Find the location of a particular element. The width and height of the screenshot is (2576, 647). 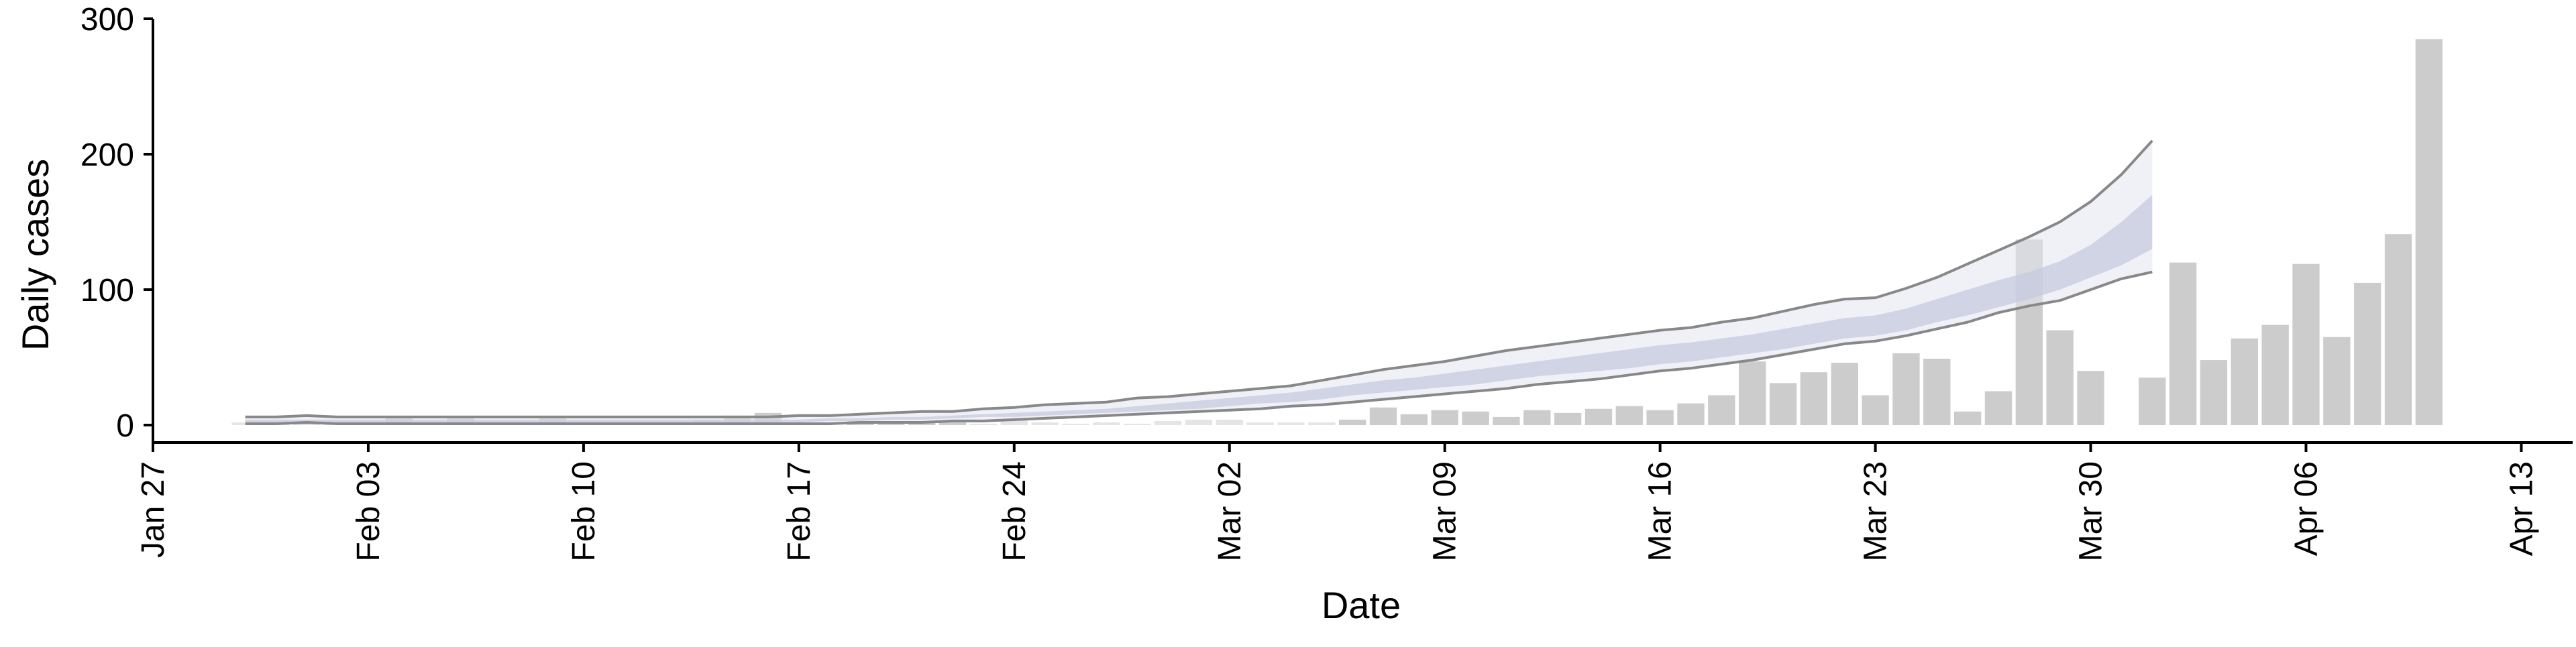

x-tick-label: Feb 03 is located at coordinates (368, 511).